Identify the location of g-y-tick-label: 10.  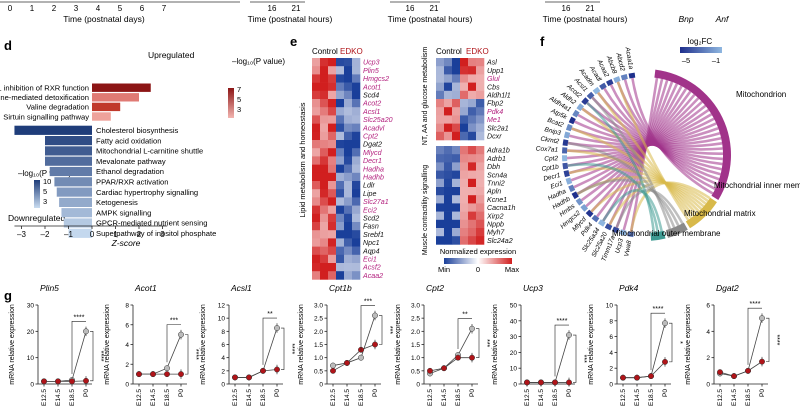
(222, 319).